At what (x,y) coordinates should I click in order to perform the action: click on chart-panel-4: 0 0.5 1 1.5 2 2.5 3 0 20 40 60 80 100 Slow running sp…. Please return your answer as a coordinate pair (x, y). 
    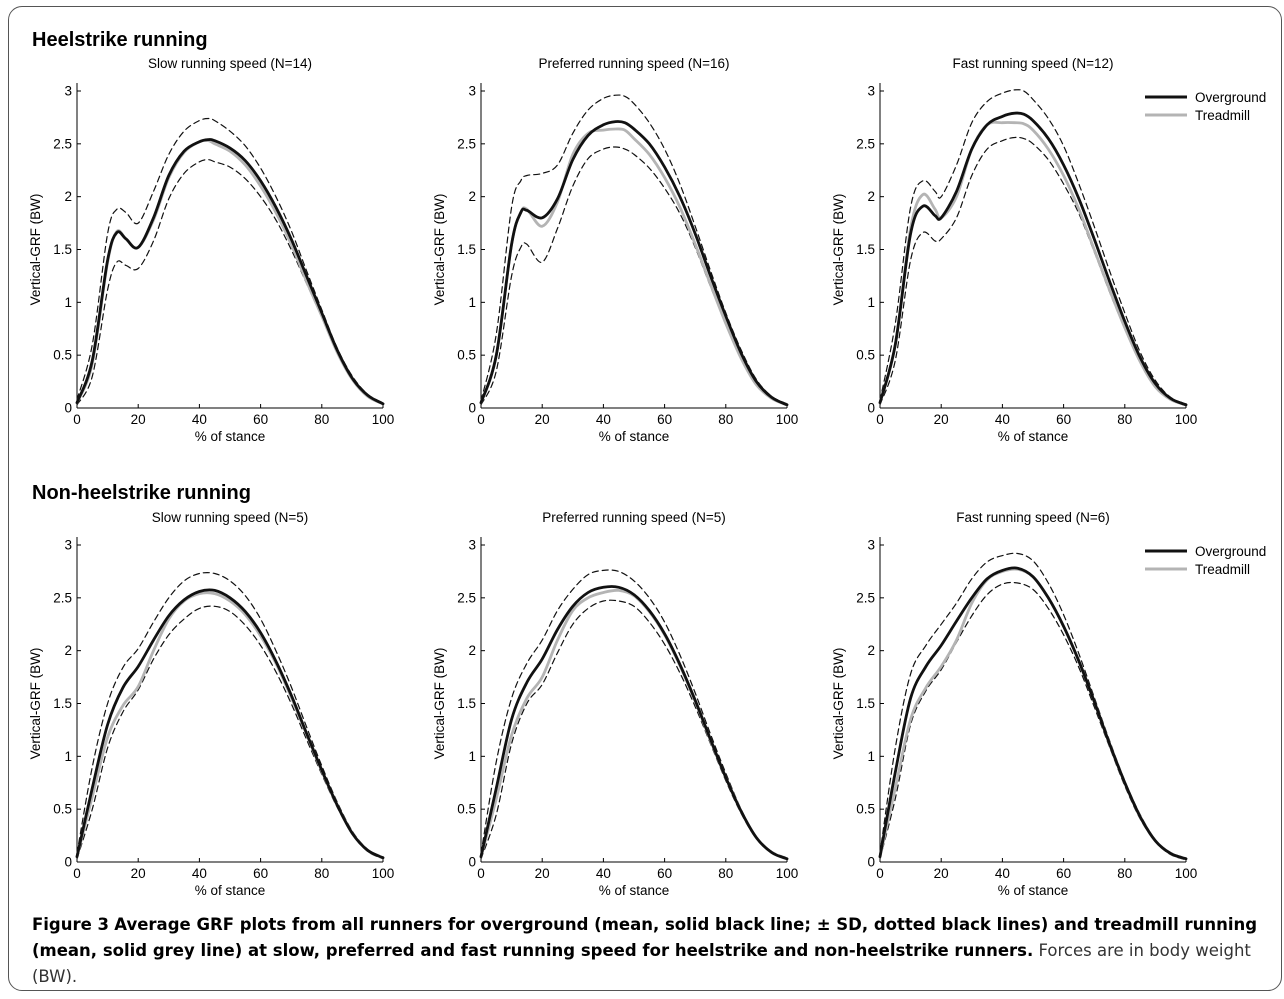
    Looking at the image, I should click on (211, 704).